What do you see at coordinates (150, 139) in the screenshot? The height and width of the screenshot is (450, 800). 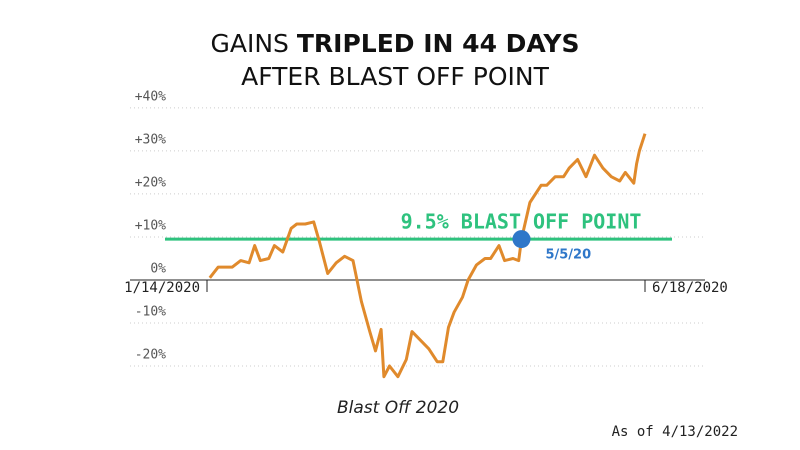 I see `y-tick-label: +30%` at bounding box center [150, 139].